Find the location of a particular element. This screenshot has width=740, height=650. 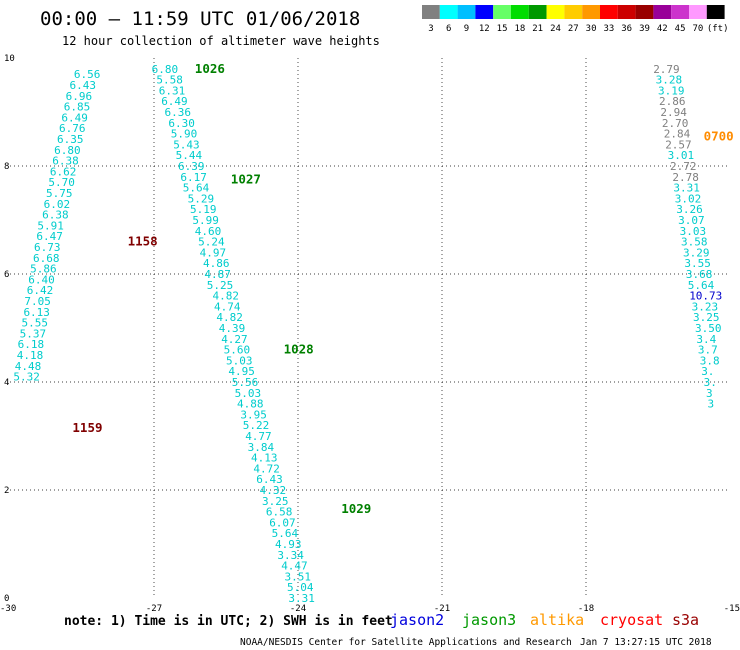

wave-height-value: 4.27 is located at coordinates (234, 339).